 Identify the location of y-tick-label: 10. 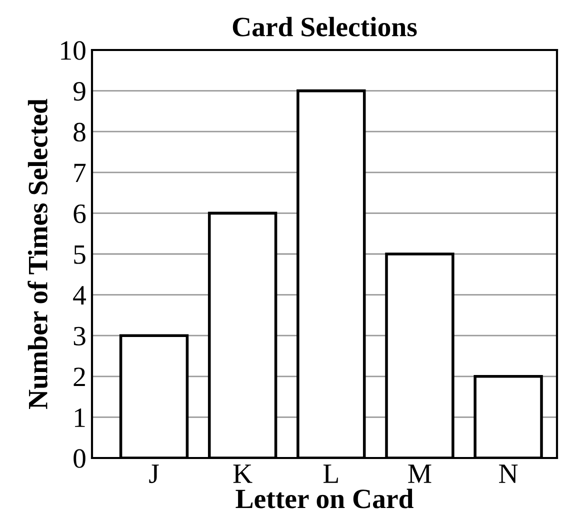
(73, 50).